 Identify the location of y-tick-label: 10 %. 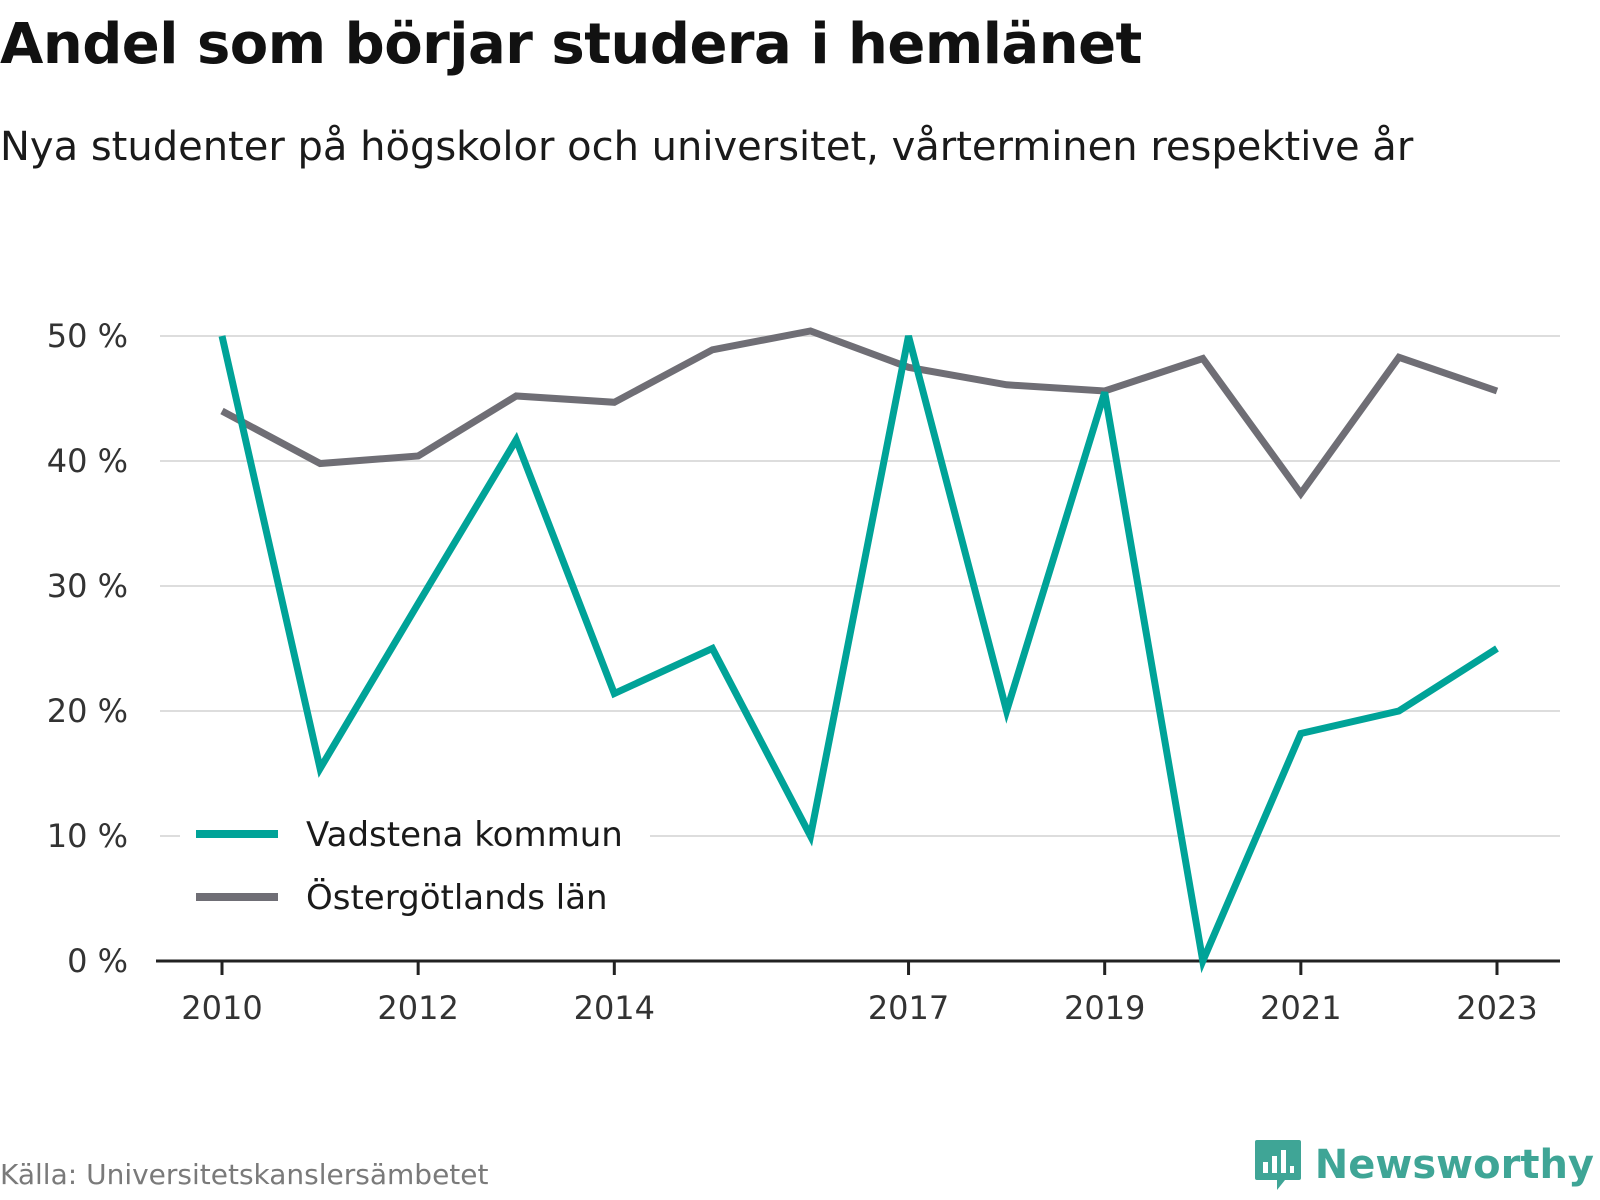
(87, 836).